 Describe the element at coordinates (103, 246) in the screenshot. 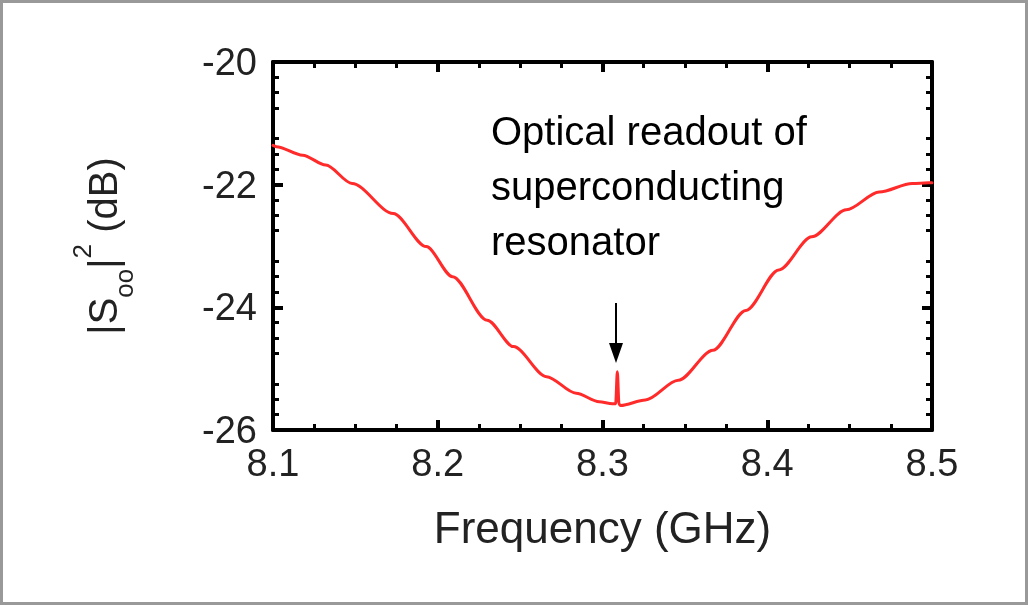

I see `y-axis-title: |Soo|2 (dB)` at that location.